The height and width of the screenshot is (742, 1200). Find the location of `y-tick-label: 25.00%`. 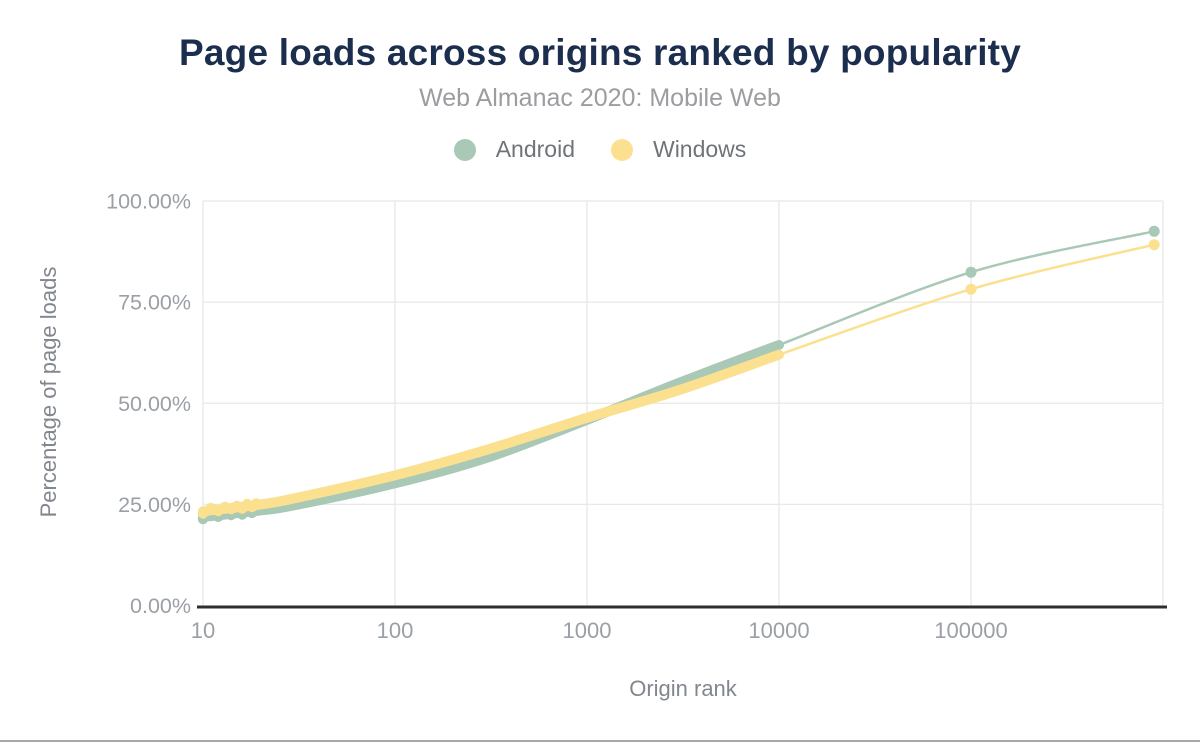

y-tick-label: 25.00% is located at coordinates (154, 505).